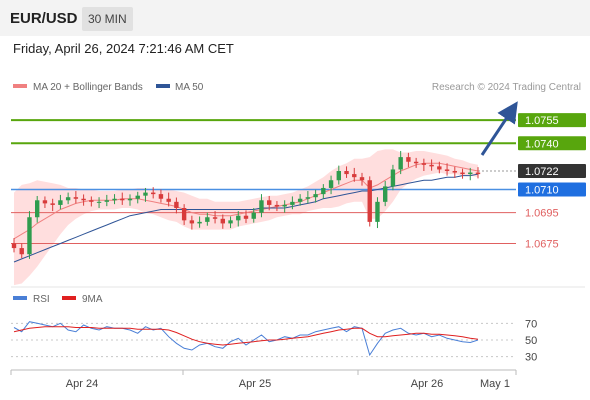 This screenshot has width=590, height=400. What do you see at coordinates (542, 172) in the screenshot?
I see `current-price-tag: 1.0722` at bounding box center [542, 172].